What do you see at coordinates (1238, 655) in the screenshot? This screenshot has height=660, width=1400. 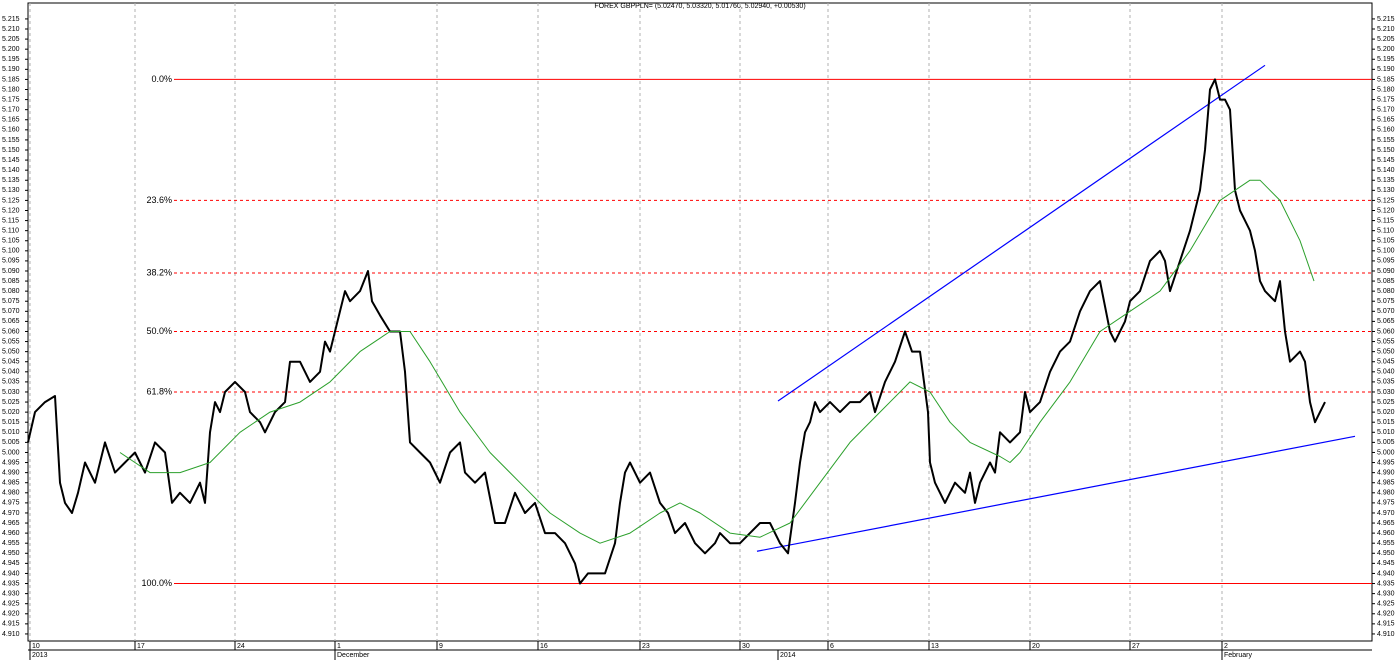 I see `x-period-label: February` at bounding box center [1238, 655].